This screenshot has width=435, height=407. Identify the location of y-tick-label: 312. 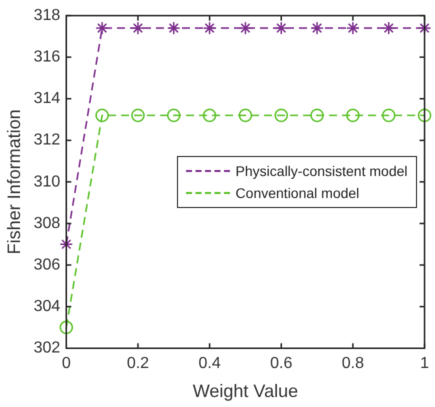
(47, 140).